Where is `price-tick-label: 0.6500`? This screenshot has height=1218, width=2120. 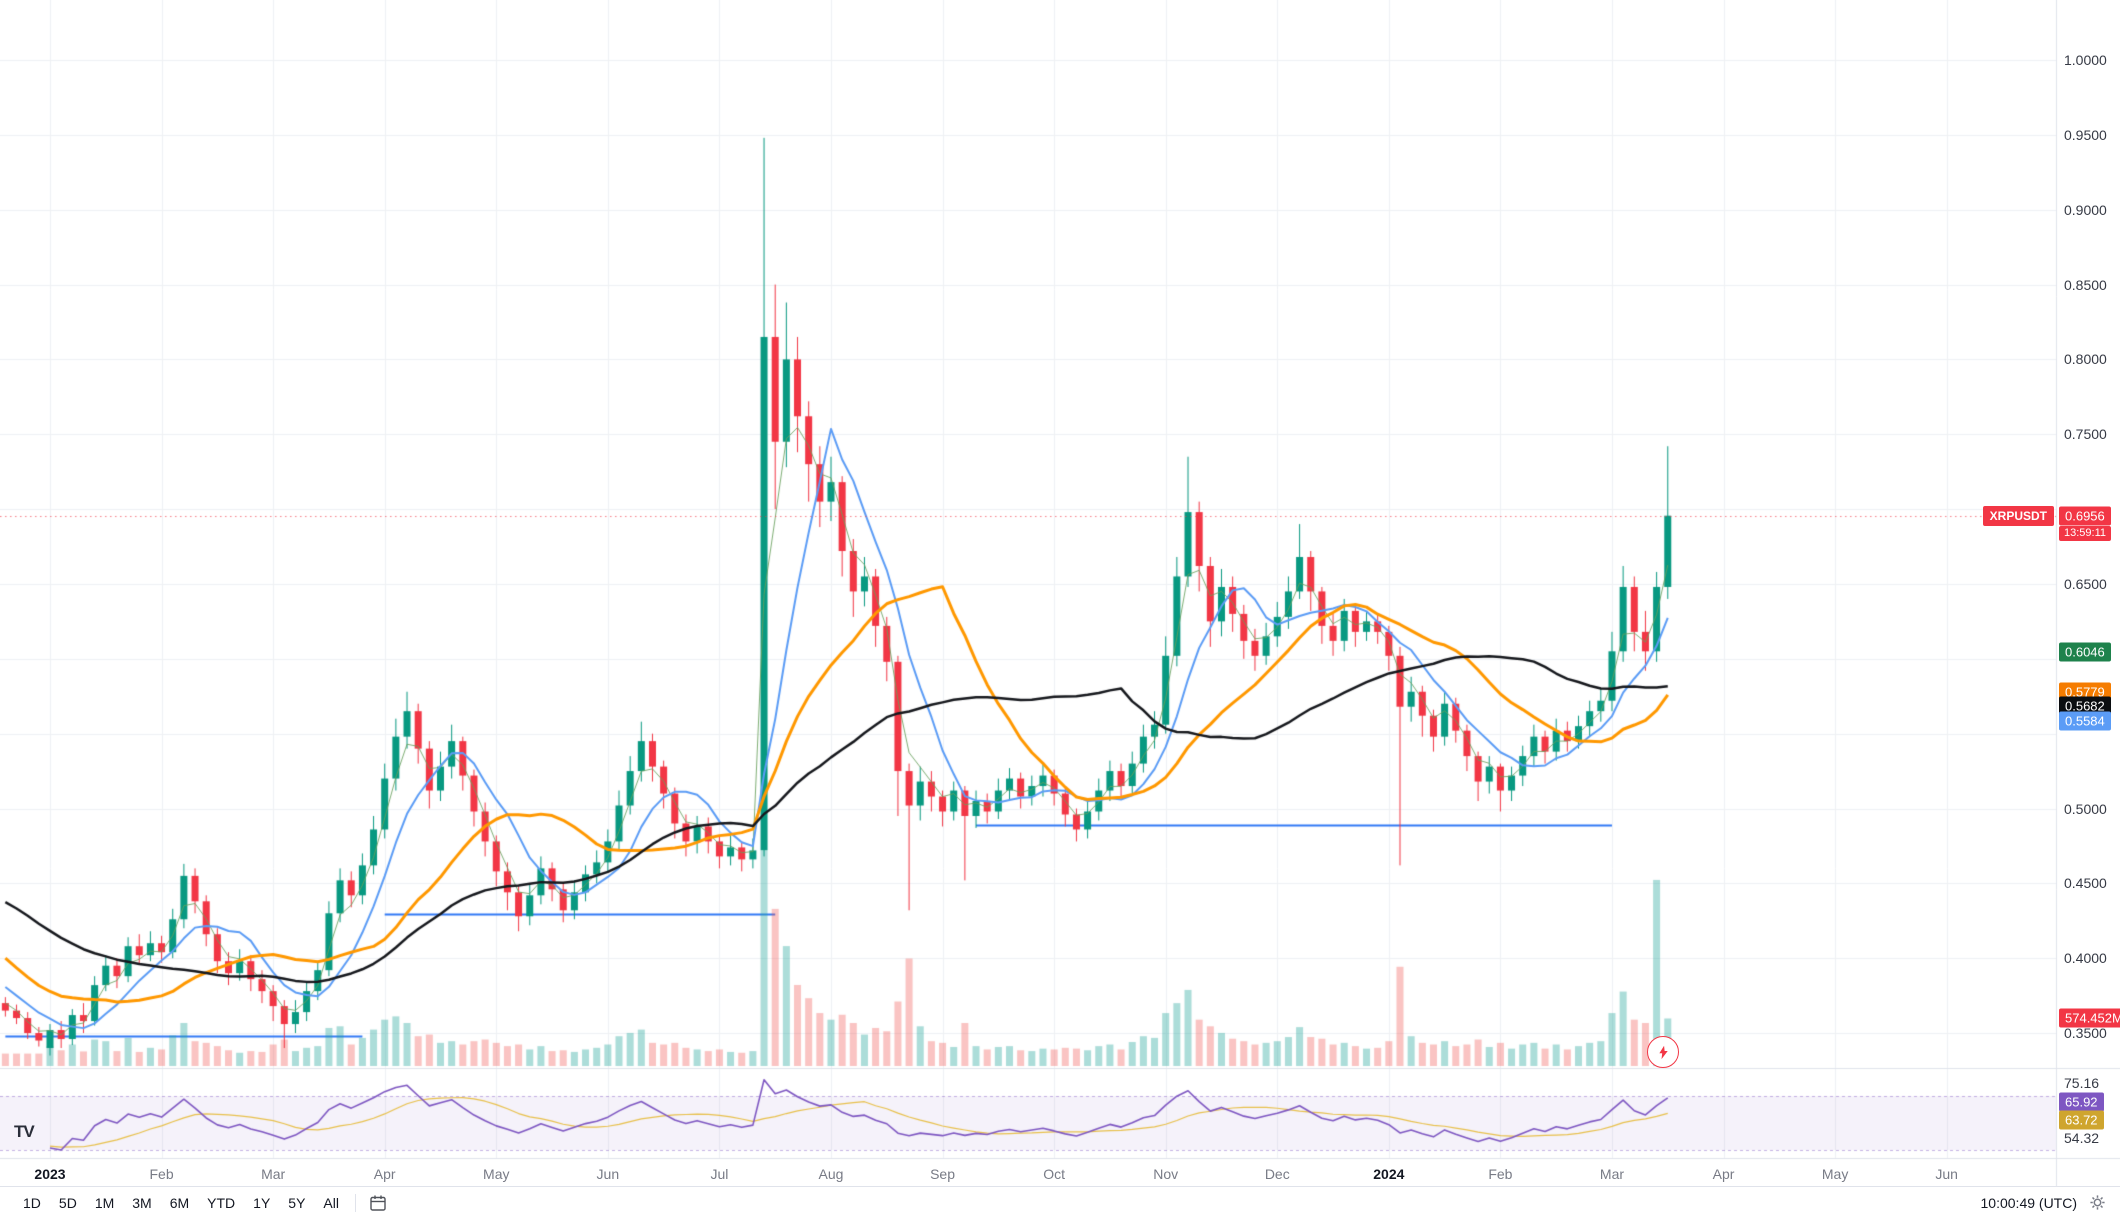
price-tick-label: 0.6500 is located at coordinates (2085, 583).